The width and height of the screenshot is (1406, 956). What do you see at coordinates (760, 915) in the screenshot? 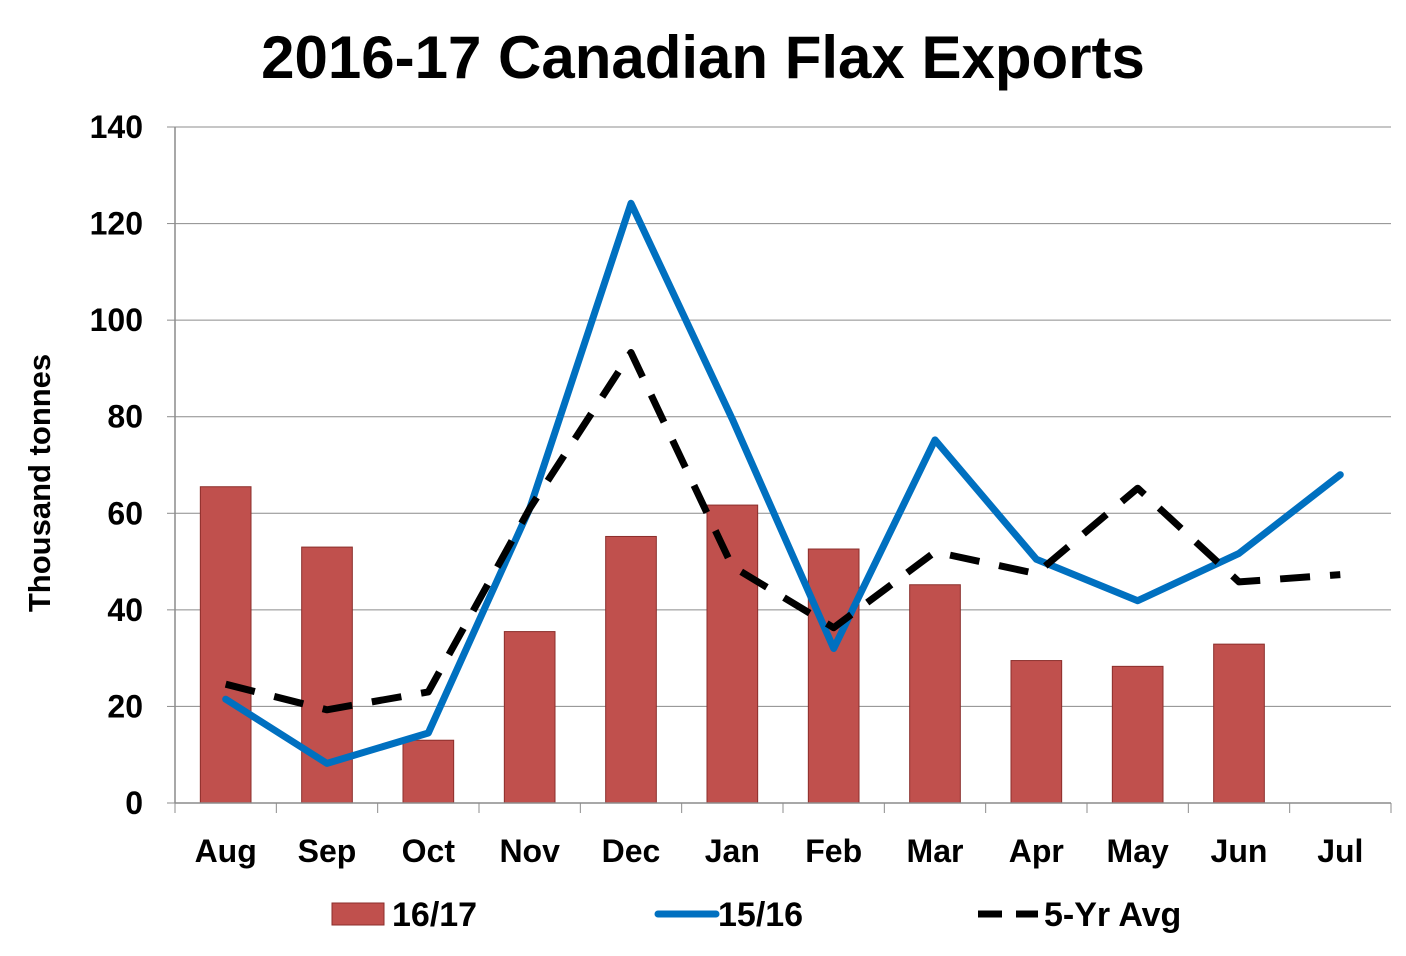
I see `legend-label: 15/16` at bounding box center [760, 915].